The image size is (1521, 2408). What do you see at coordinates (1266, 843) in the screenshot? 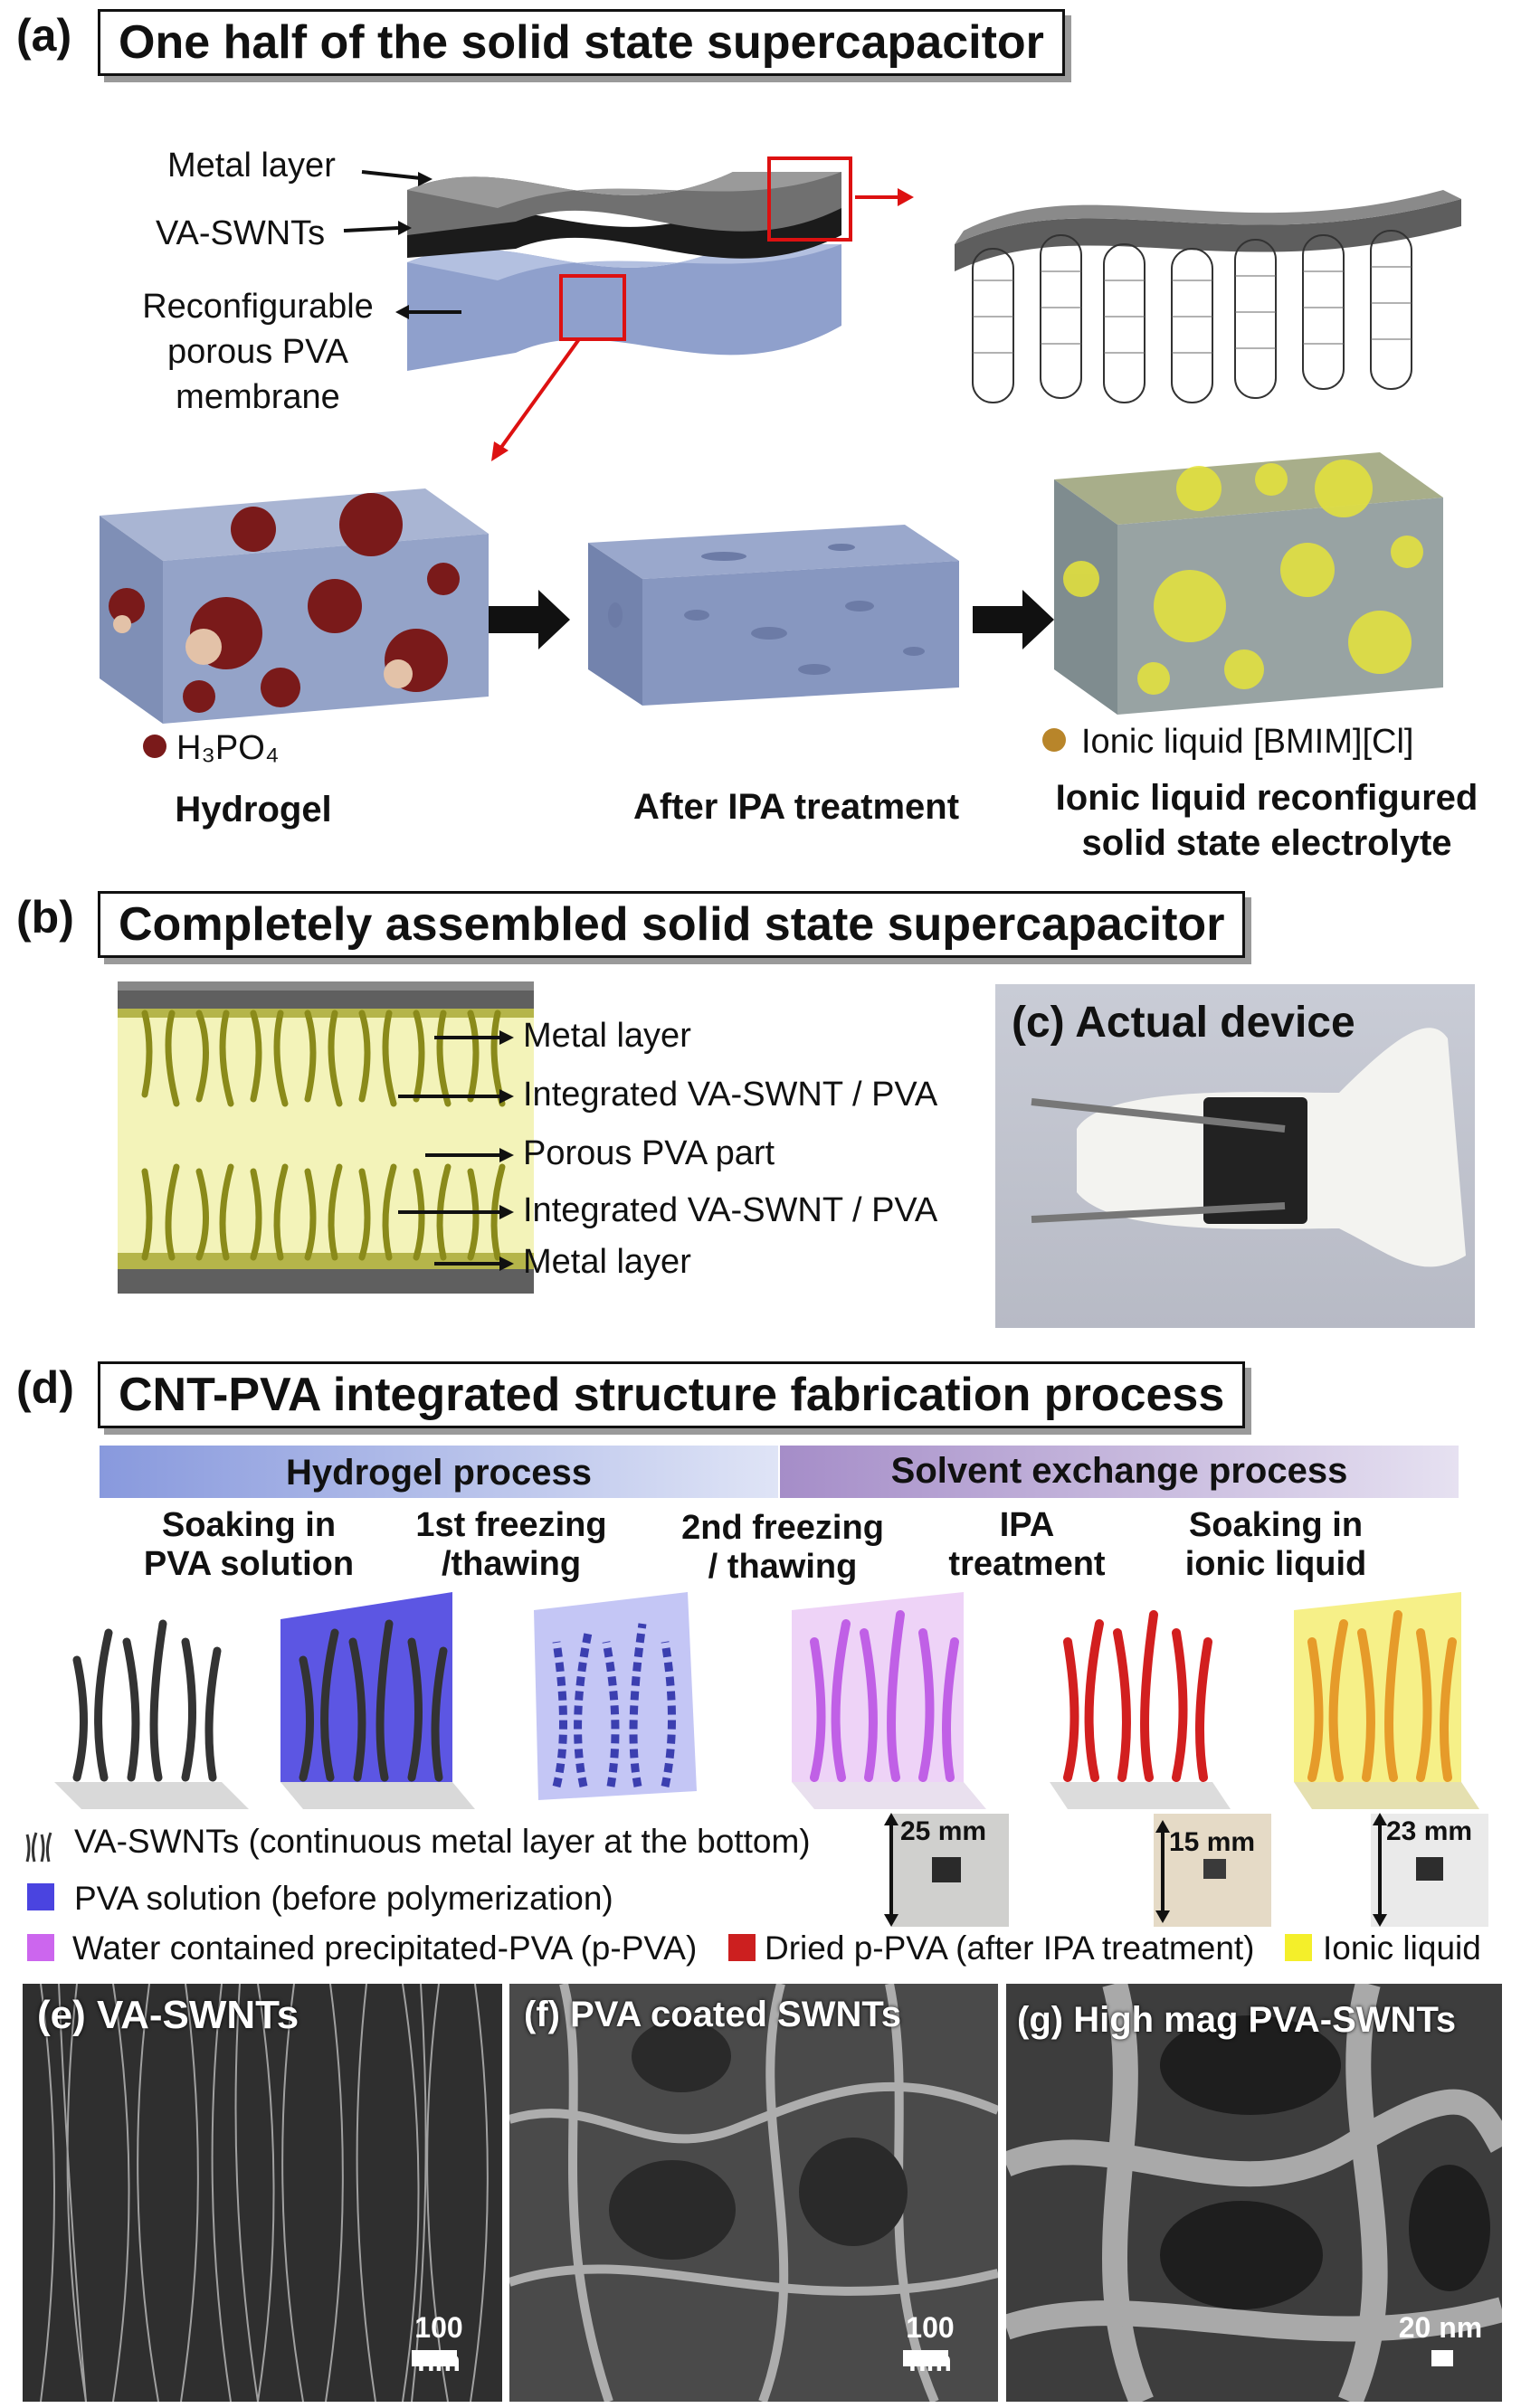
I see `stage-ionic-label-2: solid state electrolyte` at bounding box center [1266, 843].